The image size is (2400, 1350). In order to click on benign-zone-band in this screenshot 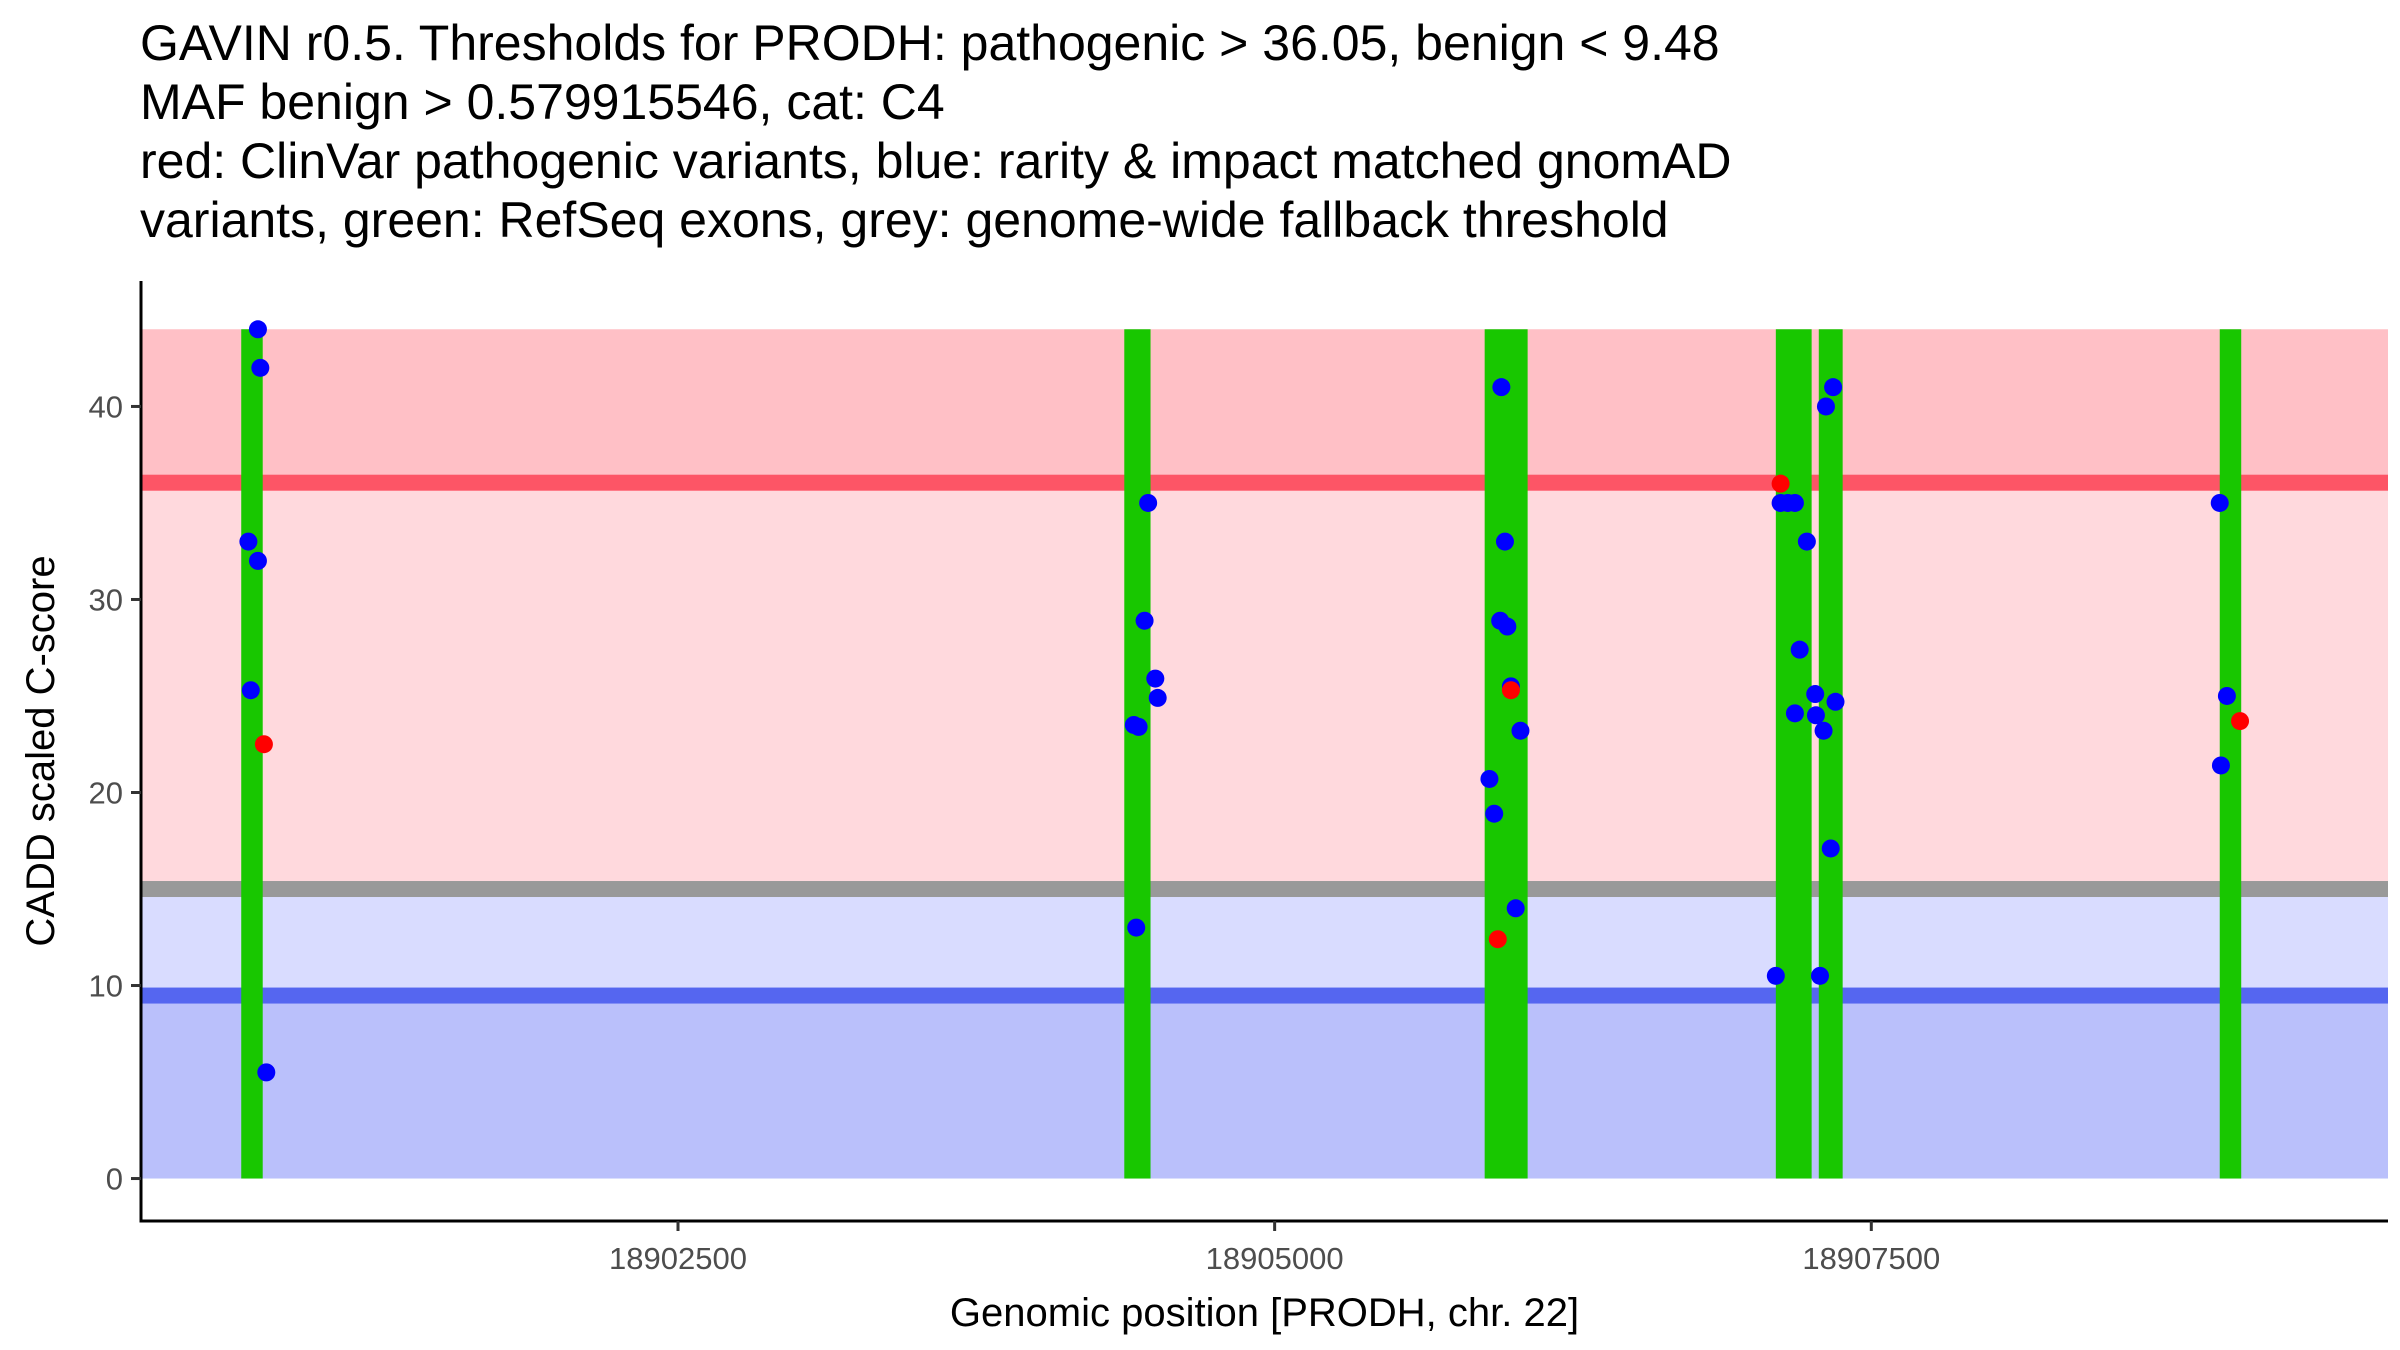, I will do `click(1264, 1087)`.